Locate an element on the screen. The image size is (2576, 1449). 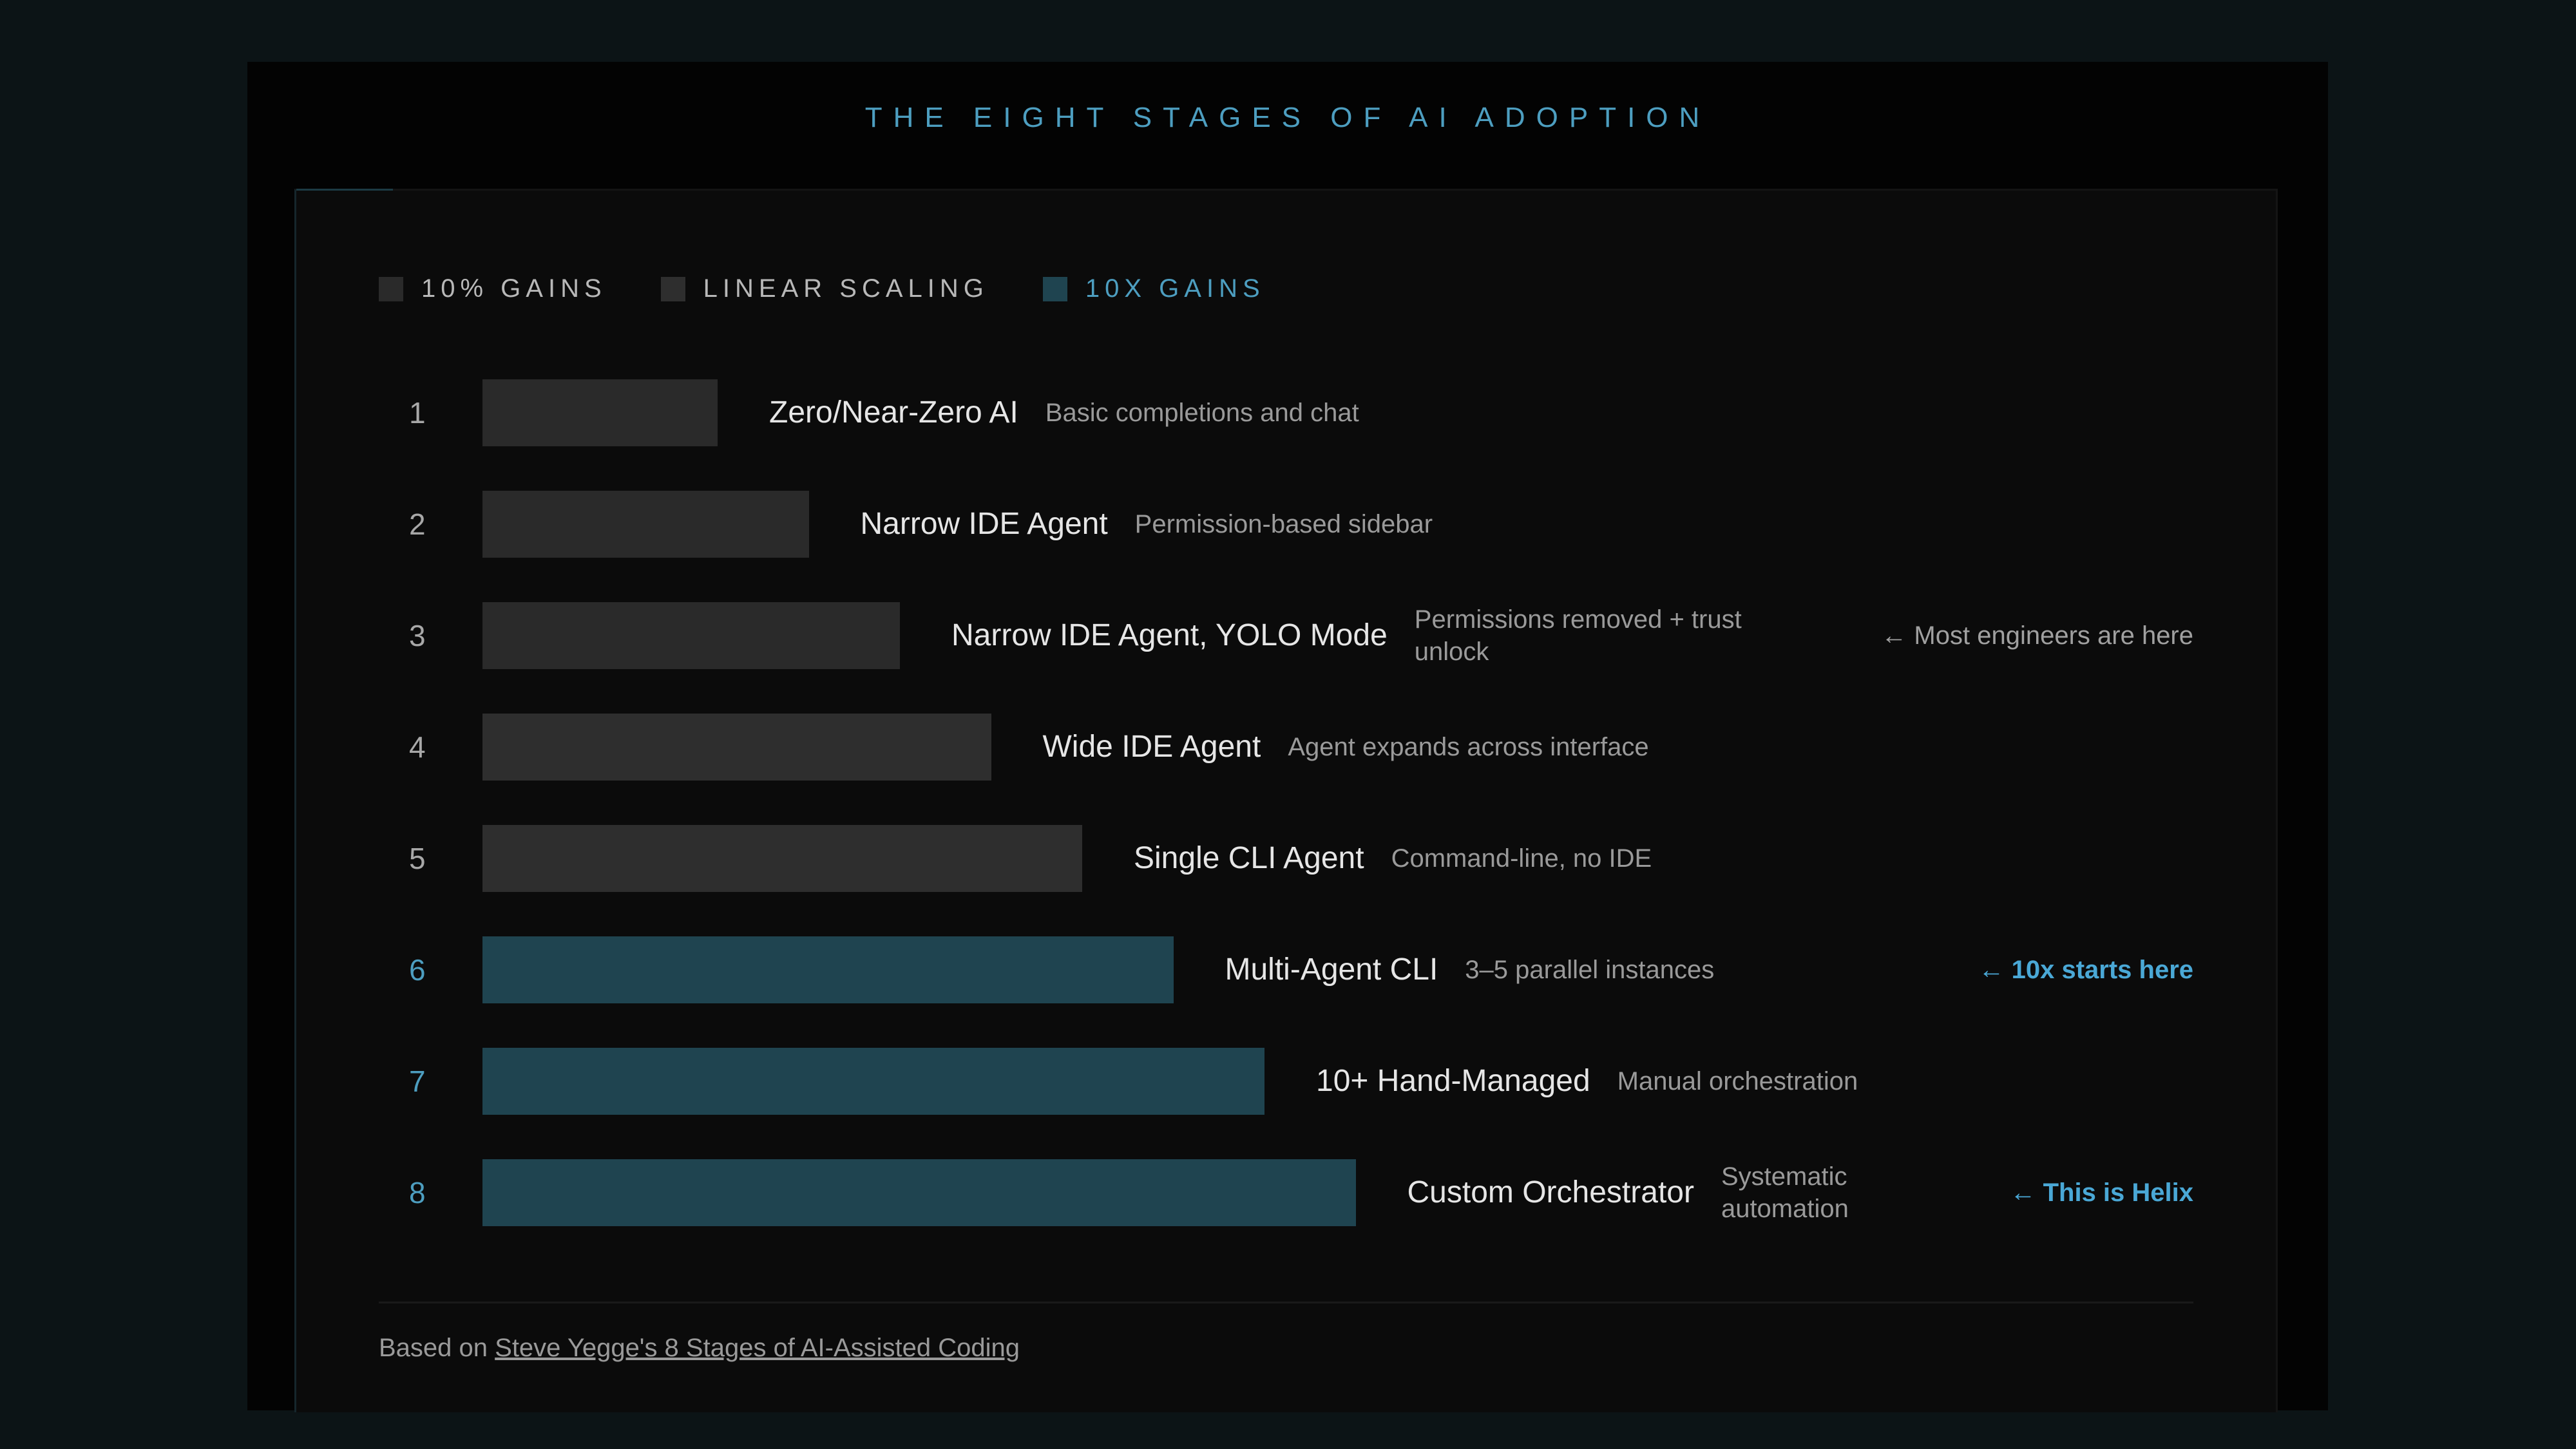
footer-prefix: Based on is located at coordinates (437, 1348).